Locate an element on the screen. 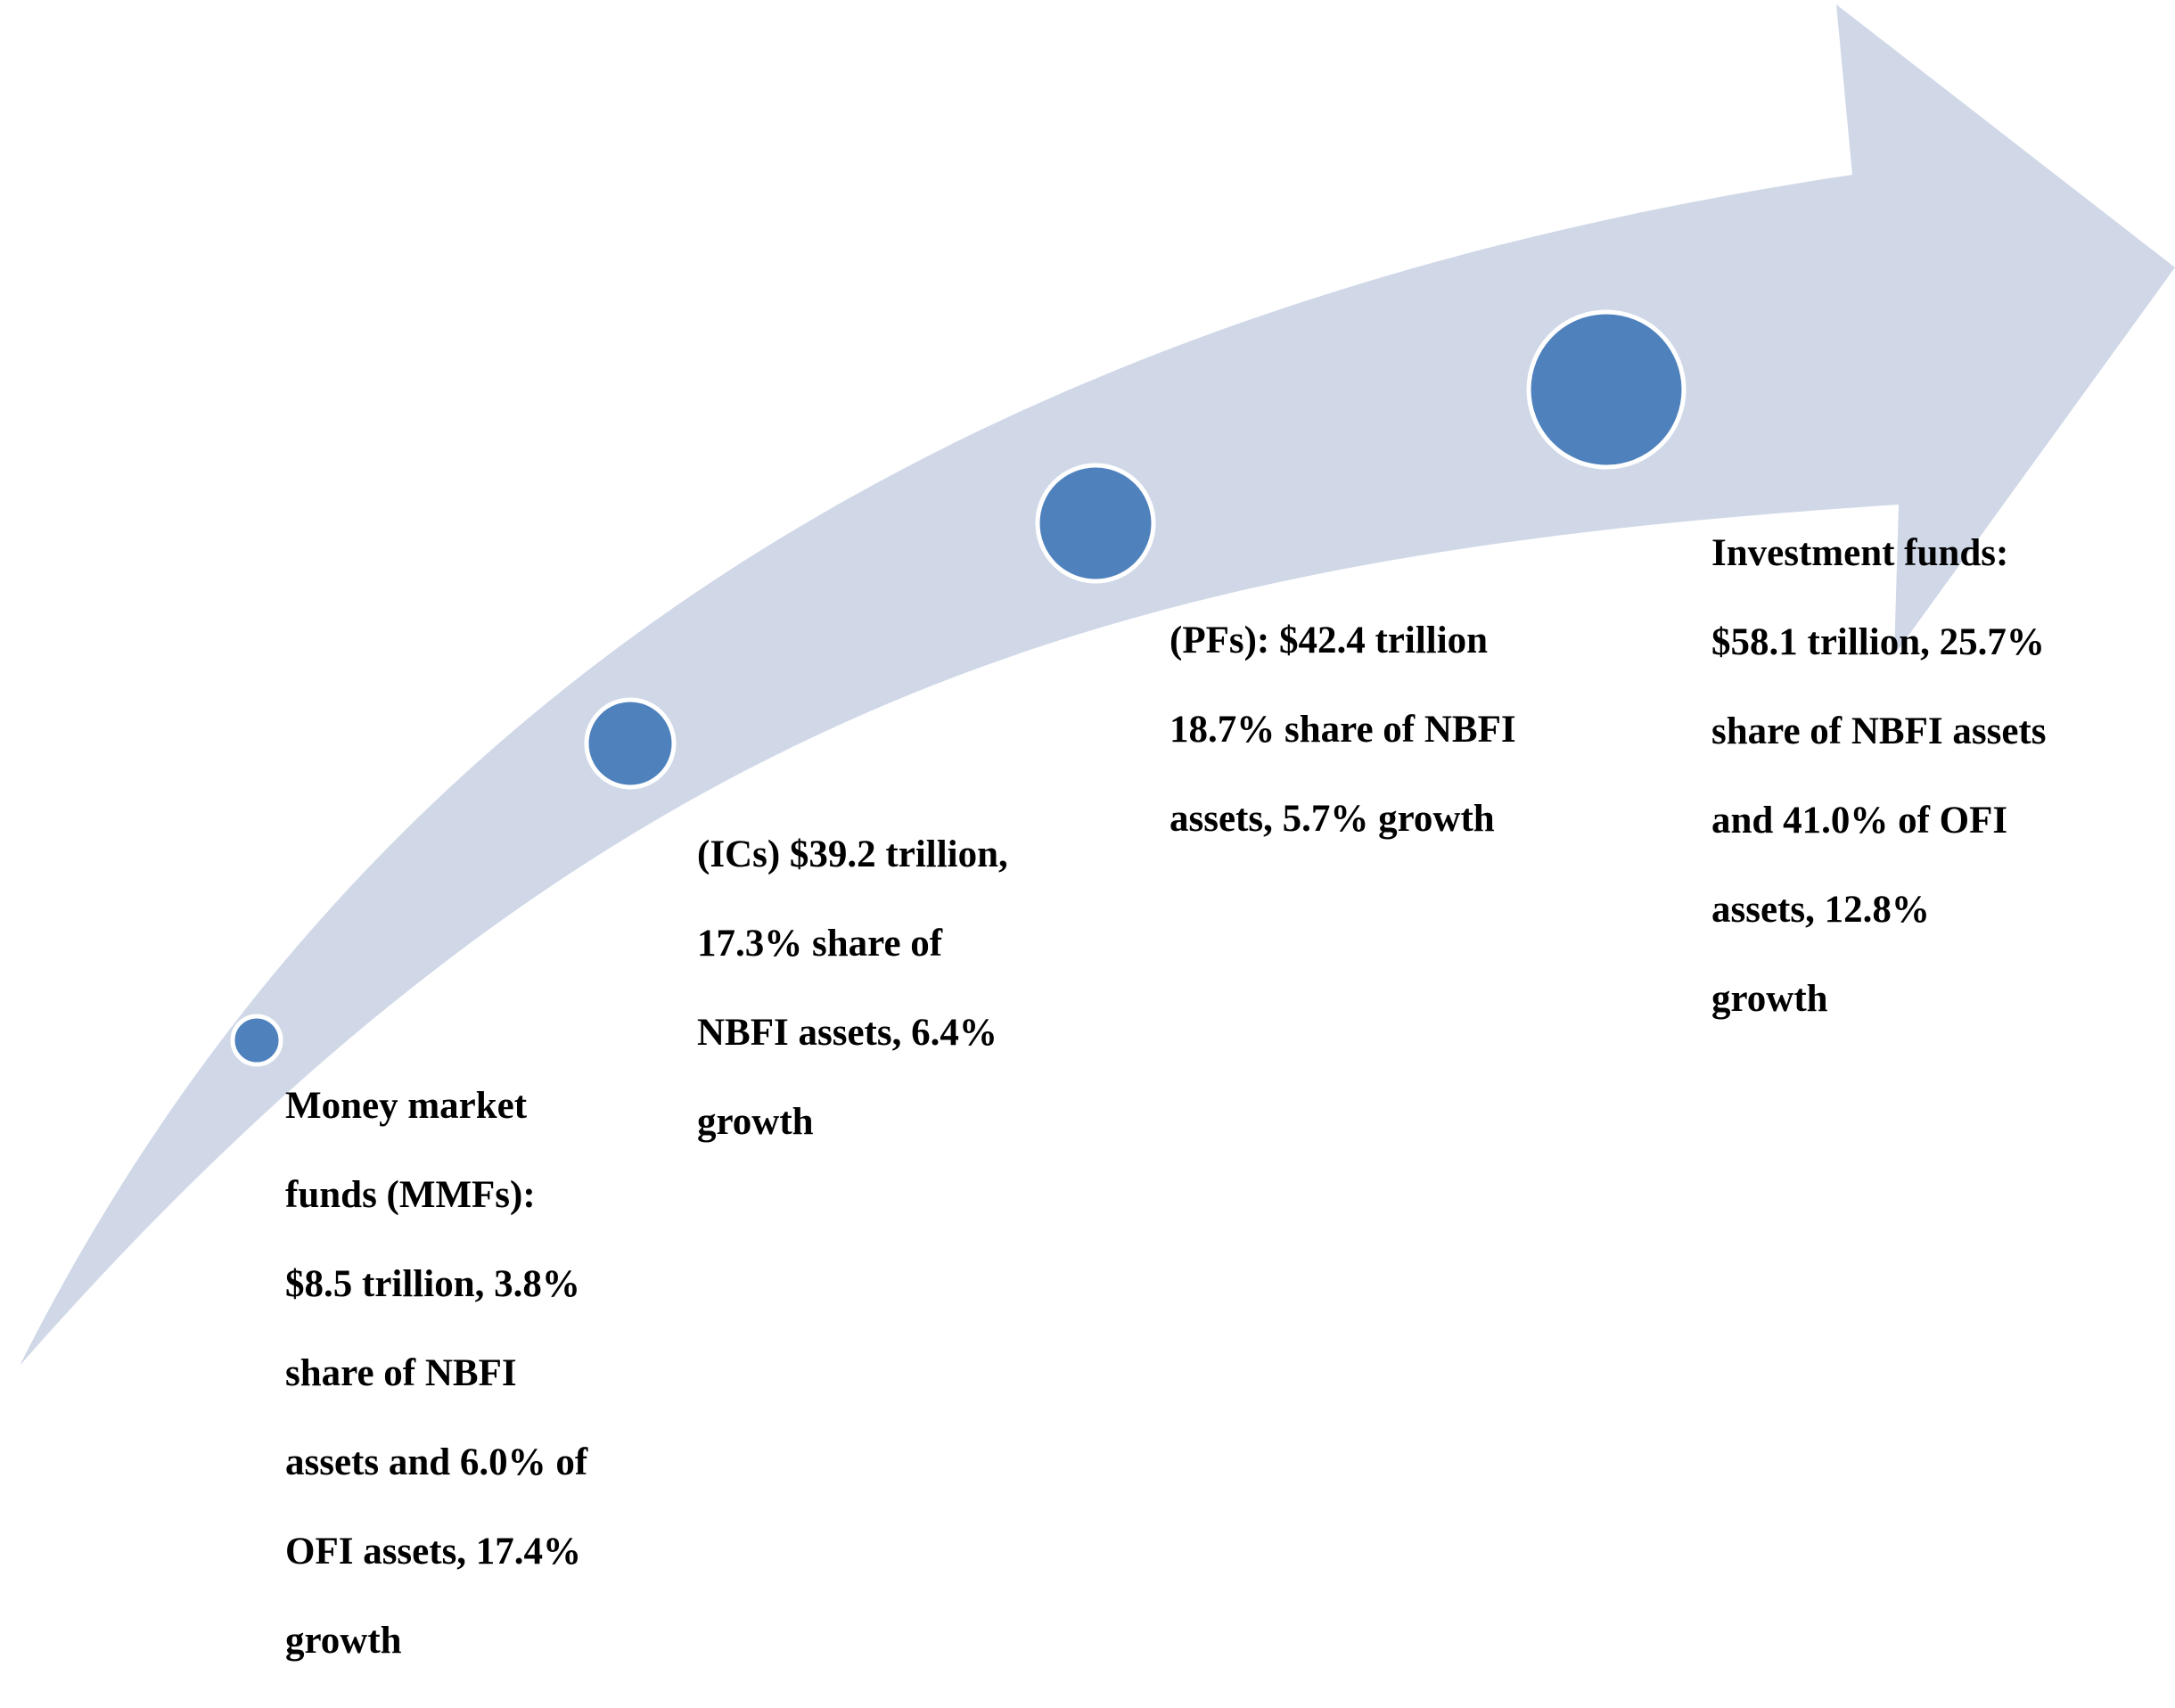 The image size is (2175, 1708). node-circle-pf is located at coordinates (1095, 523).